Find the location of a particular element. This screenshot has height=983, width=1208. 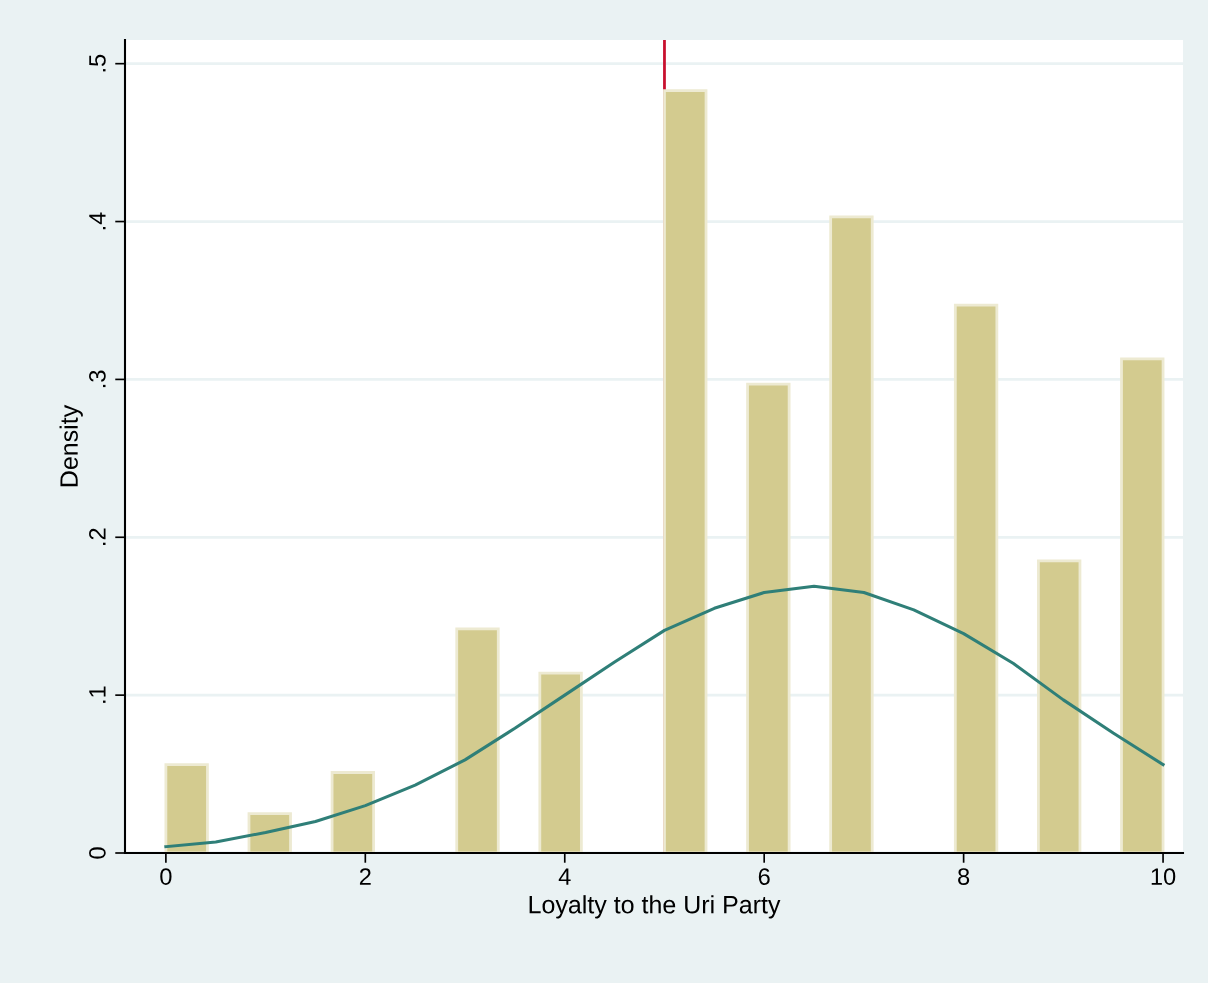

y-tick-label: .5 is located at coordinates (97, 63).